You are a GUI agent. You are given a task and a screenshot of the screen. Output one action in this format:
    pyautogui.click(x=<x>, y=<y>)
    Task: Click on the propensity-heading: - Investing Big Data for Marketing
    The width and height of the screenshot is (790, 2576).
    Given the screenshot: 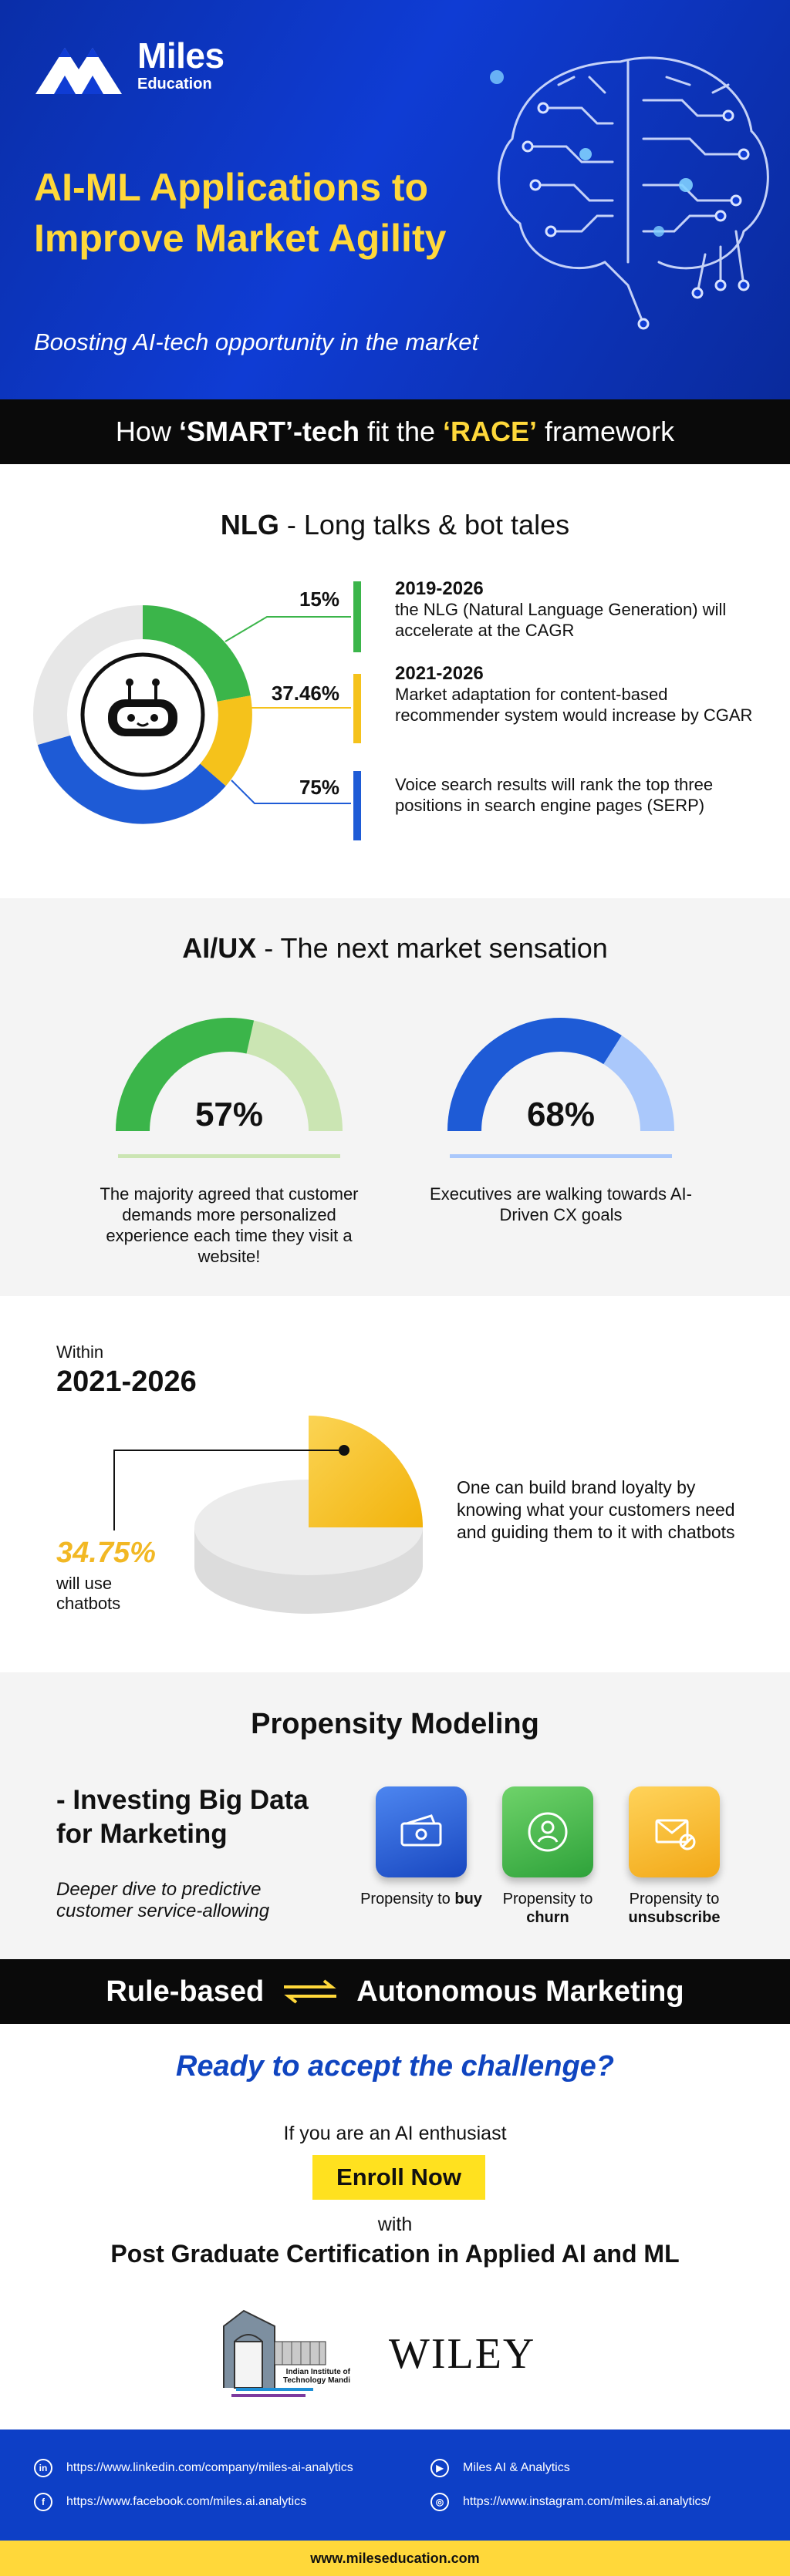 What is the action you would take?
    pyautogui.click(x=182, y=1817)
    